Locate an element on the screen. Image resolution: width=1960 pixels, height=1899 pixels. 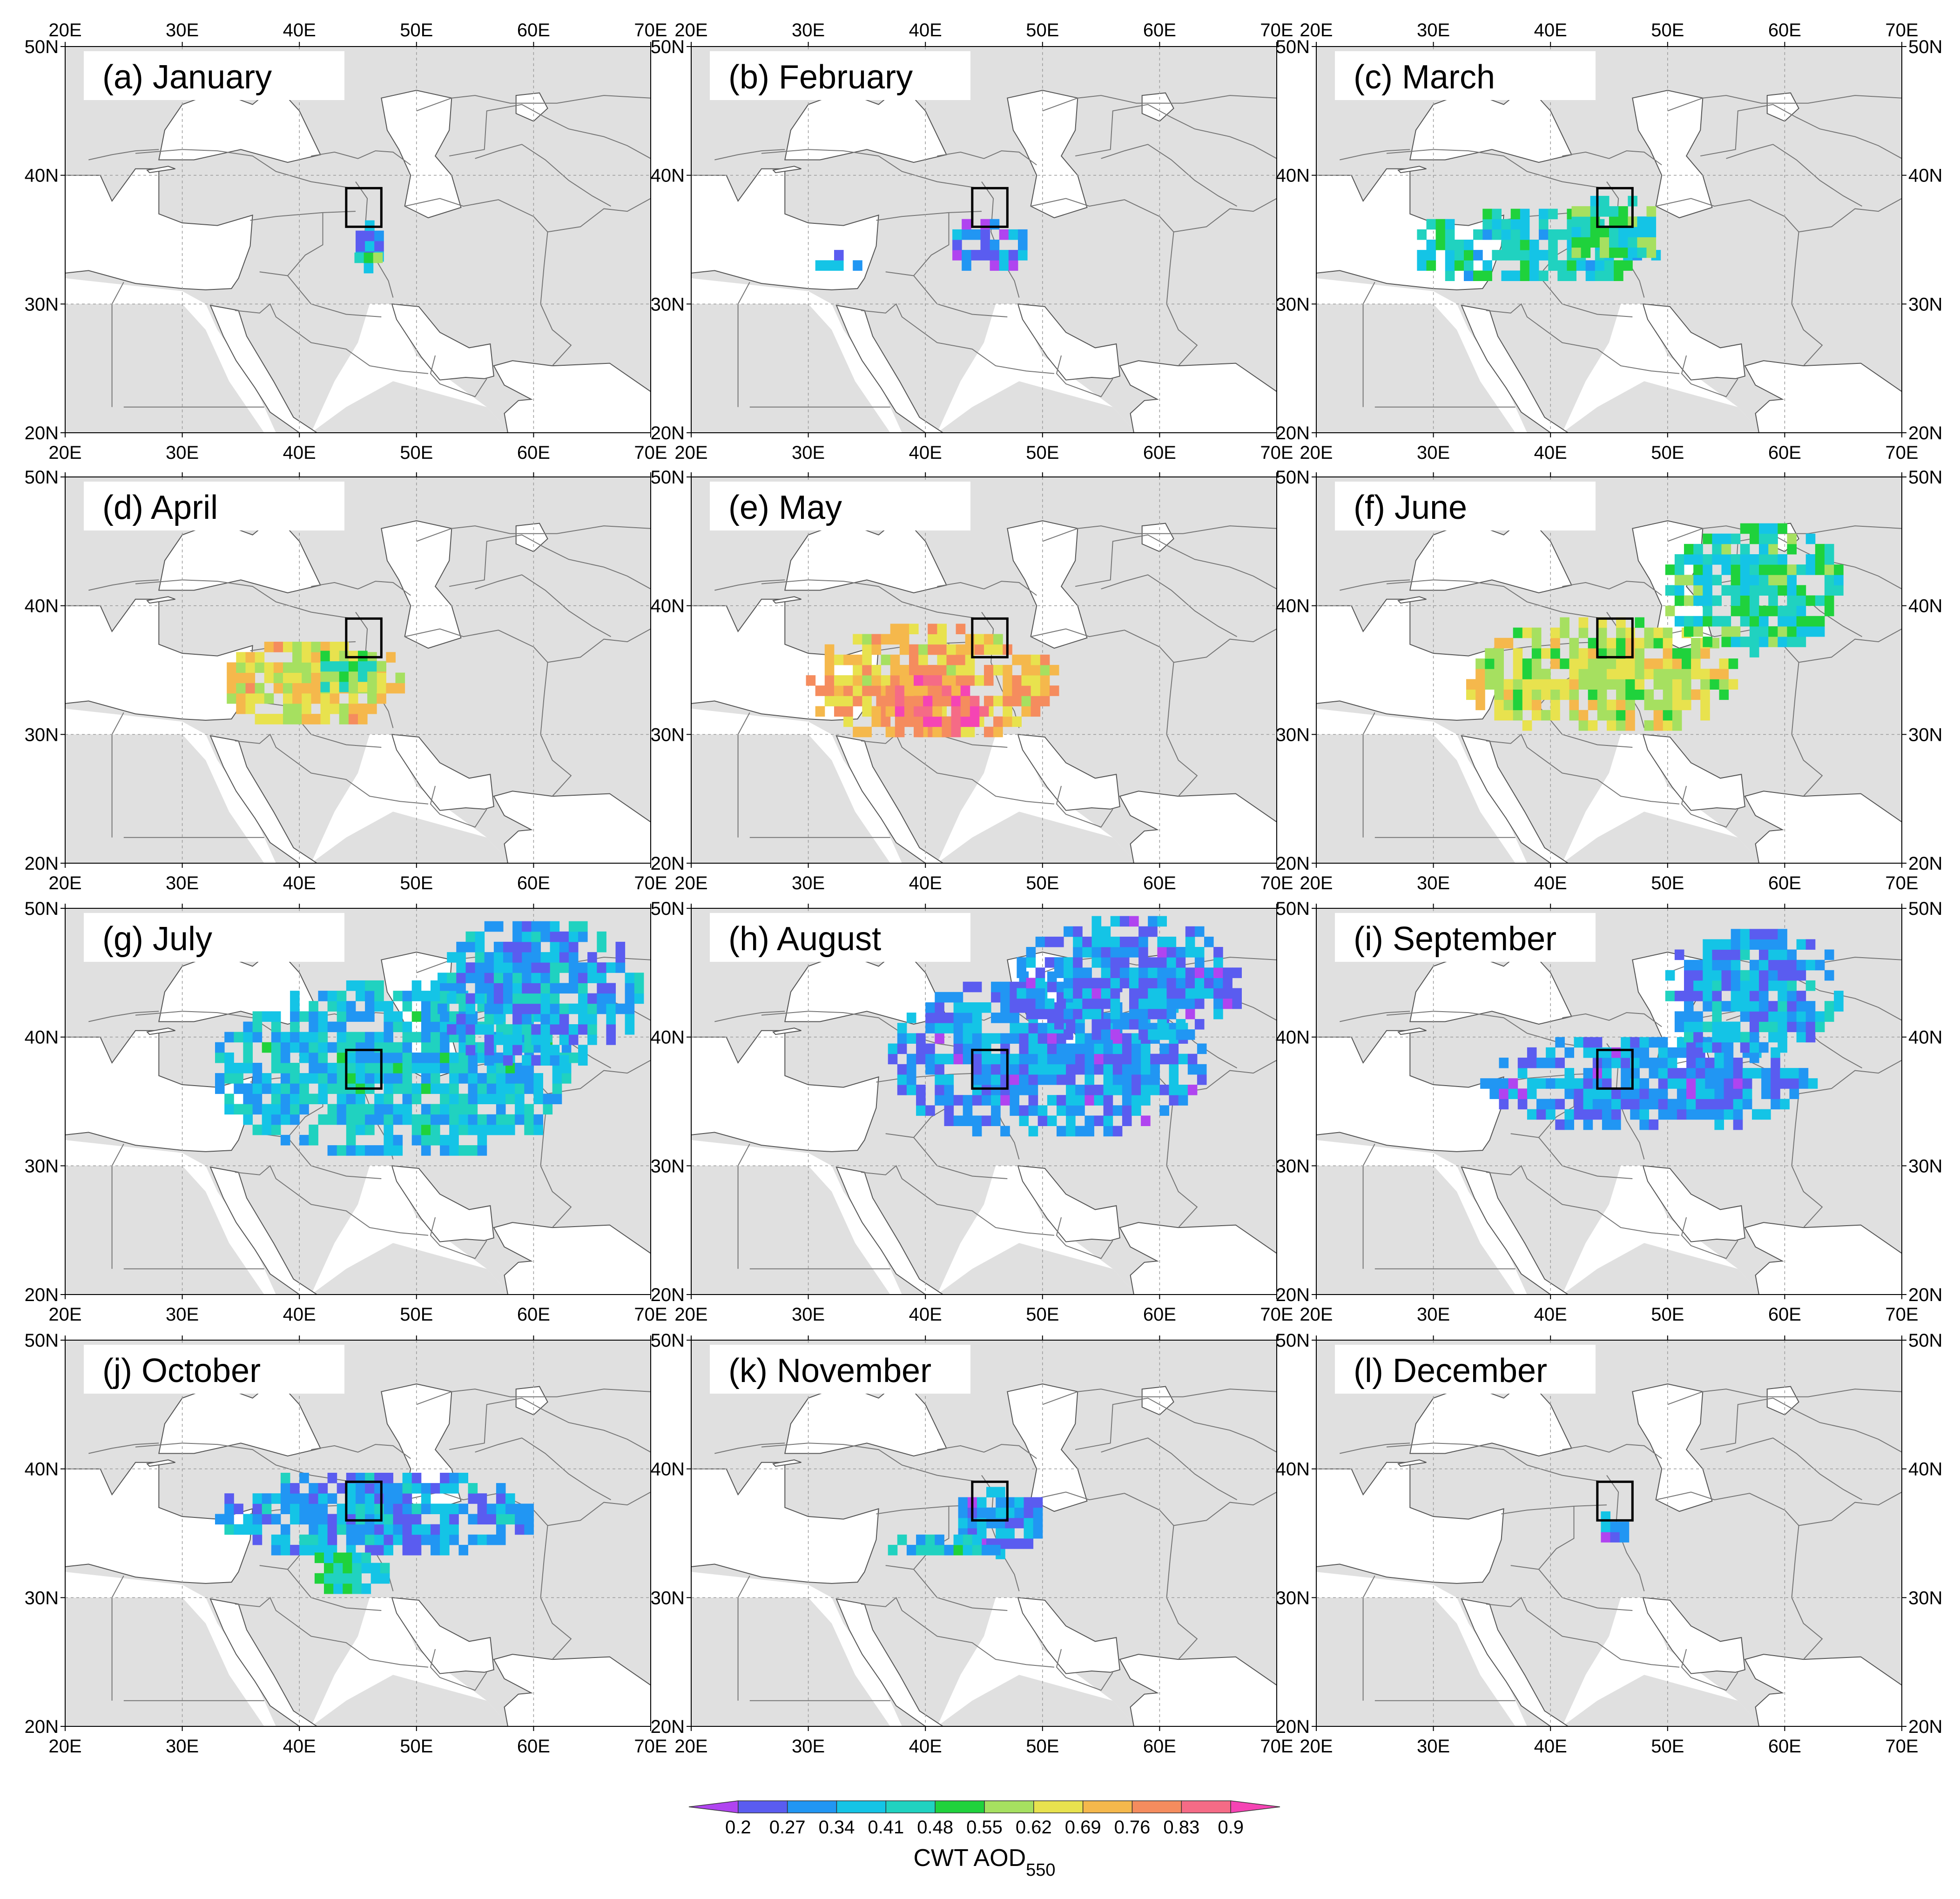
lat-tick-label-right: 40N is located at coordinates (1925, 176).